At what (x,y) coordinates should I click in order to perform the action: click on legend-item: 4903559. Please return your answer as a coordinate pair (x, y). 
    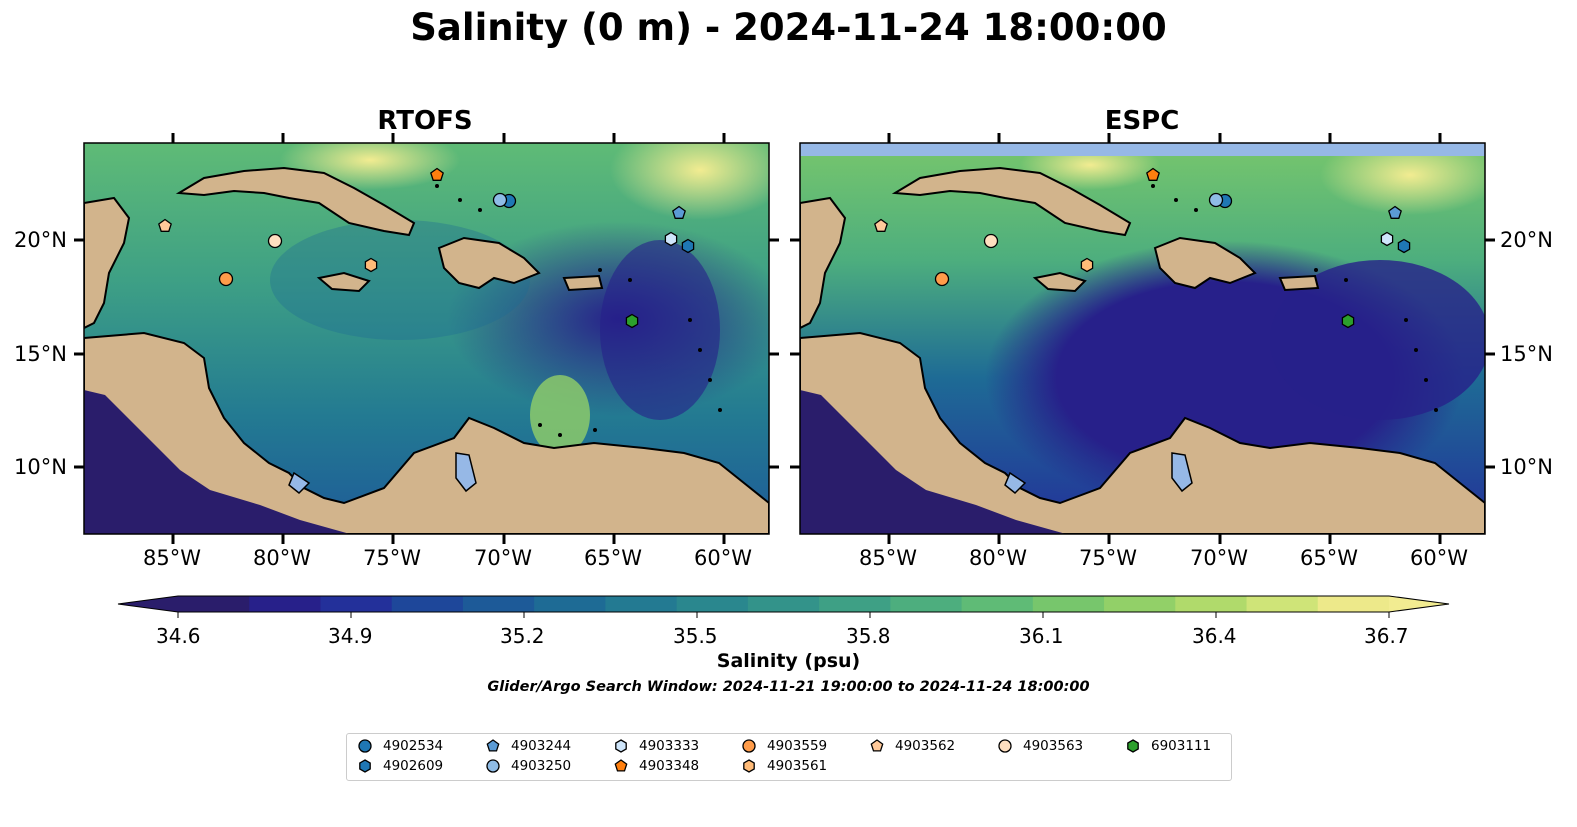
    Looking at the image, I should click on (784, 746).